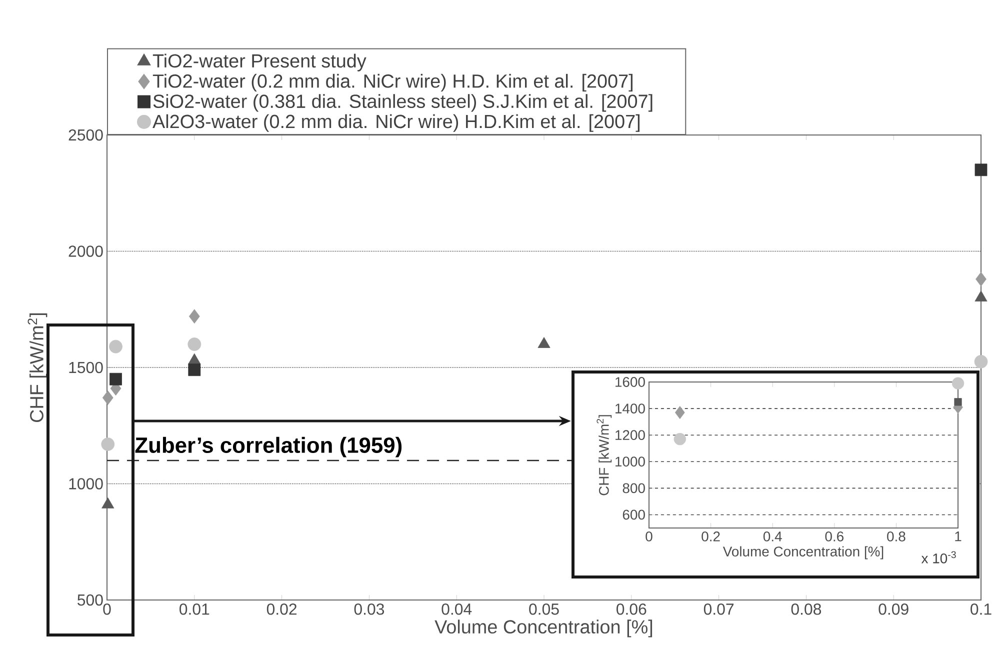 This screenshot has height=652, width=1000. Describe the element at coordinates (90, 600) in the screenshot. I see `y-tick-label: 500` at that location.